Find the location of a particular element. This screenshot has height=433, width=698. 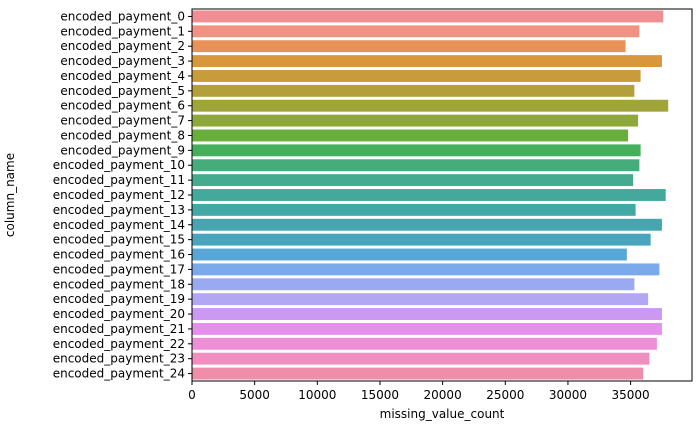

x-tick-label: 5000 is located at coordinates (254, 395).